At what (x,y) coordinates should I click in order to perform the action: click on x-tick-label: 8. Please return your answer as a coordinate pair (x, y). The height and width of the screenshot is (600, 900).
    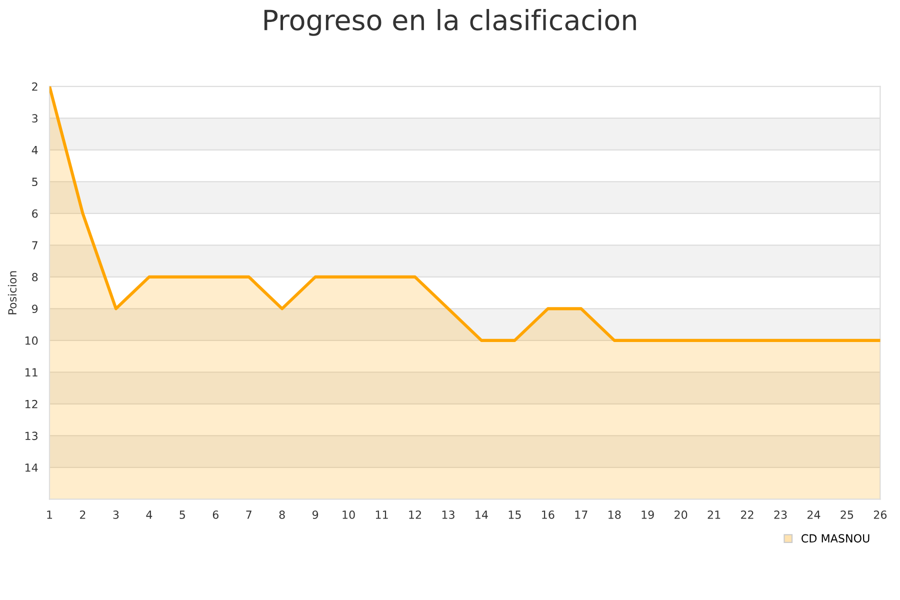
    Looking at the image, I should click on (282, 514).